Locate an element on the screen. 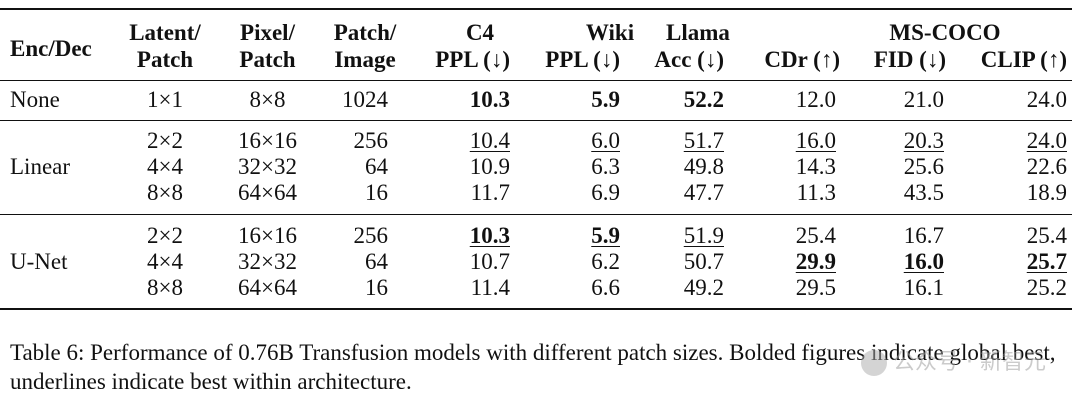 The height and width of the screenshot is (403, 1080). cell-clip: 25.4 is located at coordinates (1046, 235).